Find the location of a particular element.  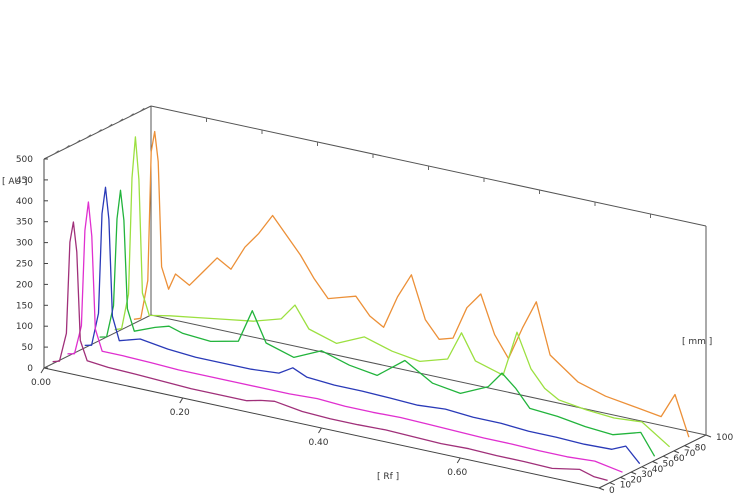

y-tick-label: 100 is located at coordinates (24, 327).